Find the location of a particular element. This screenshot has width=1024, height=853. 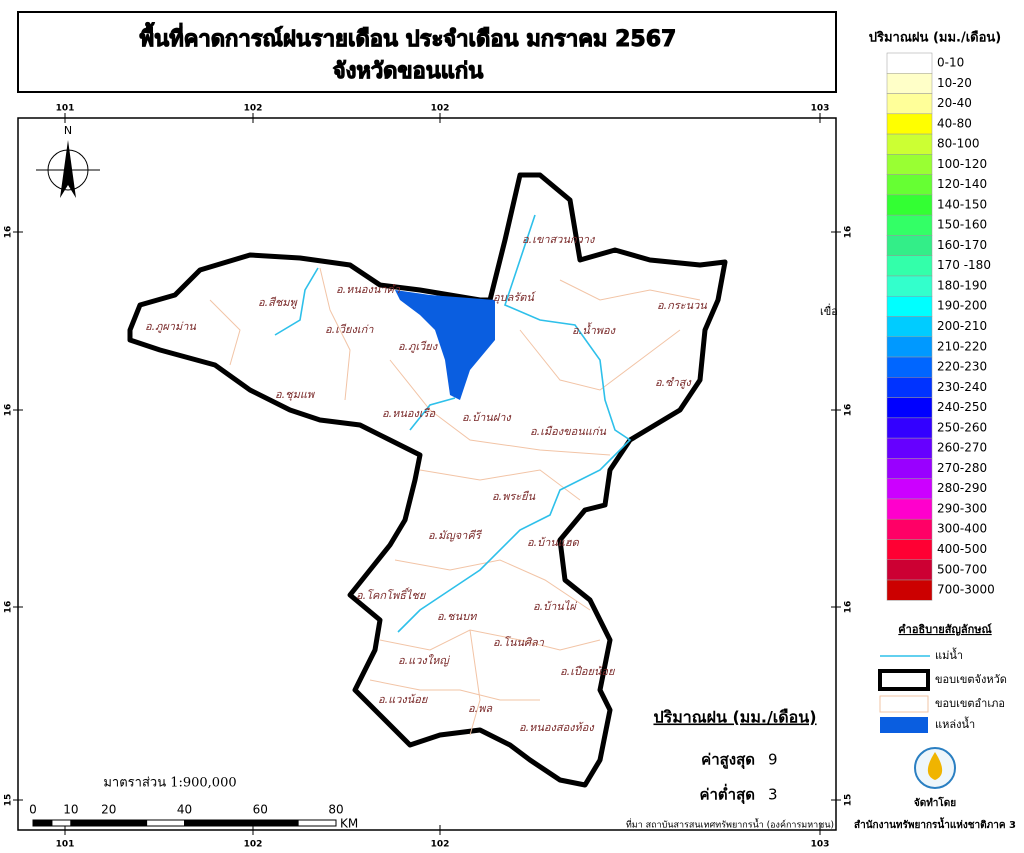

legend-label: 210-220 is located at coordinates (962, 346).